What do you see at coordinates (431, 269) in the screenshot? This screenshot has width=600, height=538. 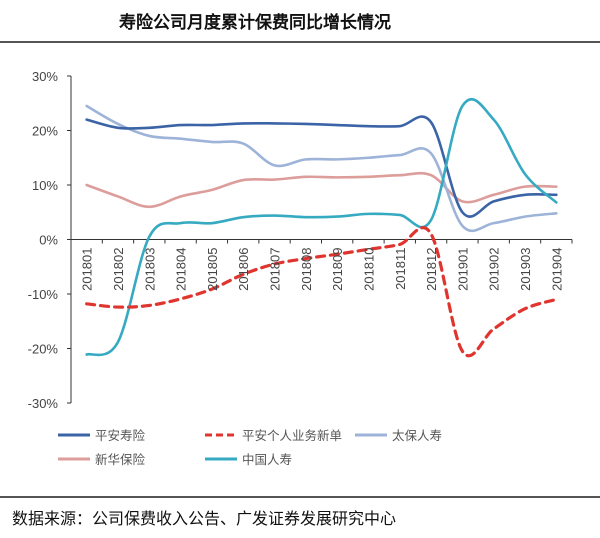 I see `x-tick-label: 201812` at bounding box center [431, 269].